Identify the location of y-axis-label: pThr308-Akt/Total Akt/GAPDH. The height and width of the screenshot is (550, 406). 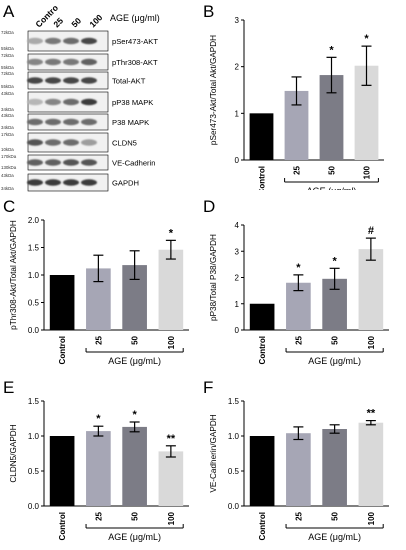
(13, 275).